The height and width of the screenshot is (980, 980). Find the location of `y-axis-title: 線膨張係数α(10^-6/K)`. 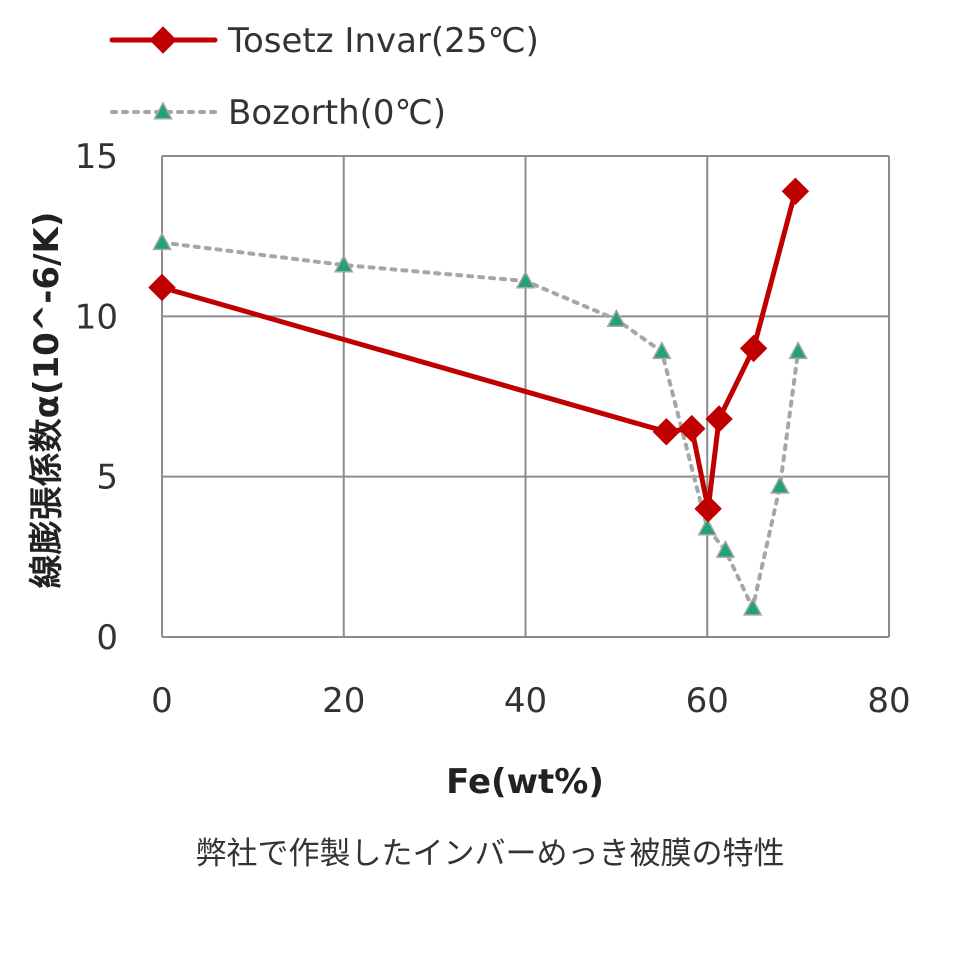

y-axis-title: 線膨張係数α(10^-6/K) is located at coordinates (47, 400).